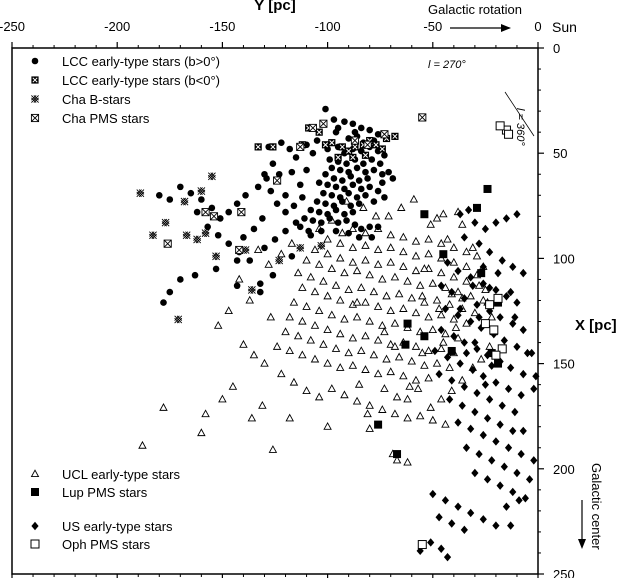  I want to click on legend-label: LCC early-type stars (b>0°), so click(141, 61).